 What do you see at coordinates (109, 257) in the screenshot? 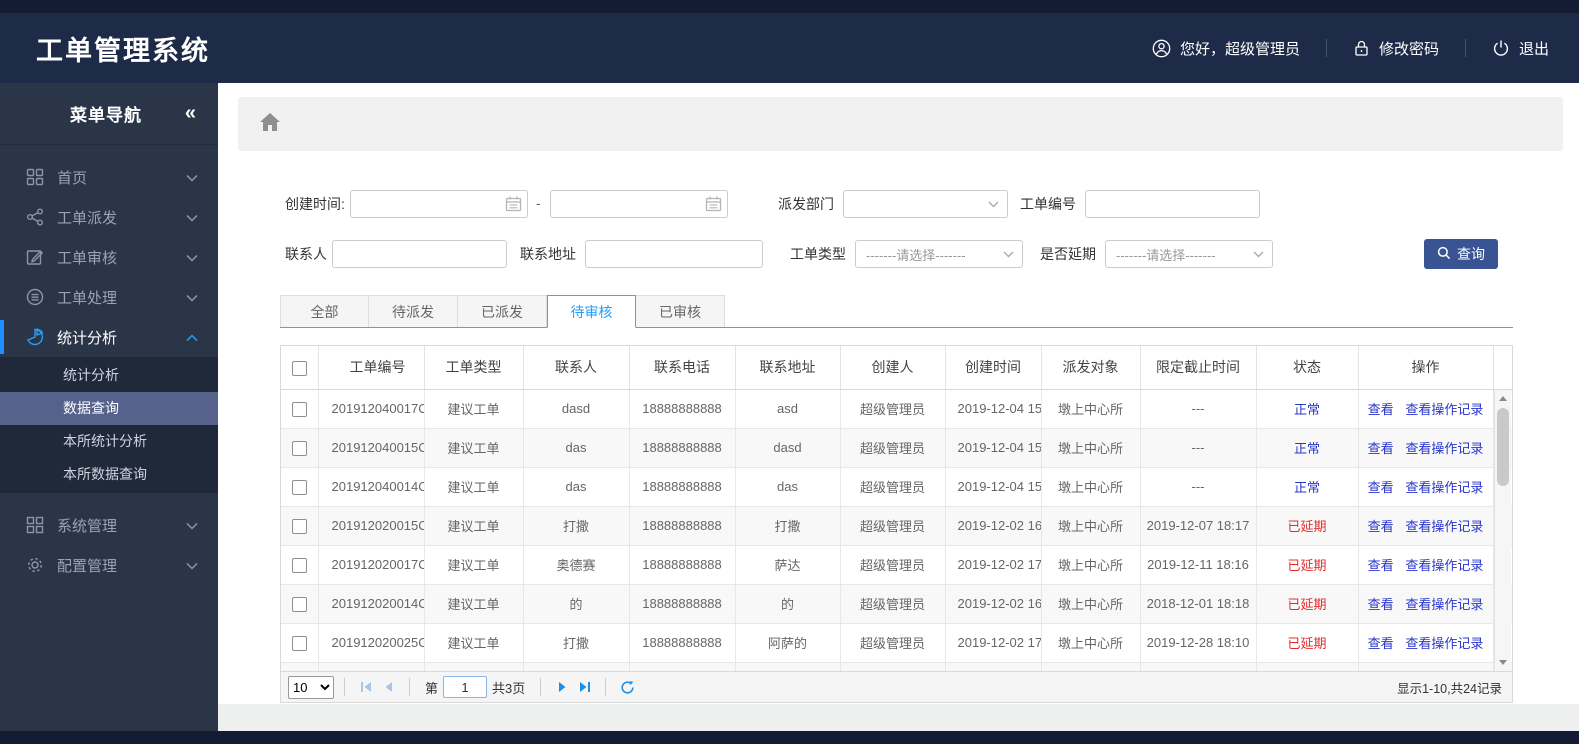
I see `sidebar-item-review: 工单审核` at bounding box center [109, 257].